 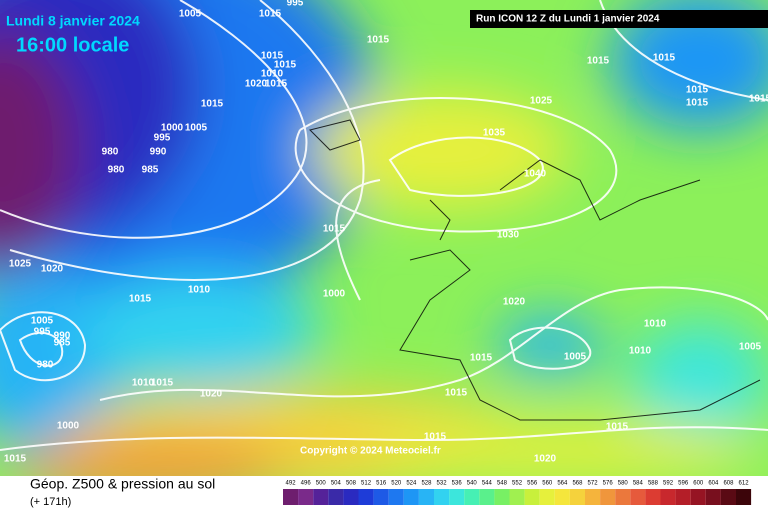 What do you see at coordinates (517, 484) in the screenshot?
I see `scale-label: 552` at bounding box center [517, 484].